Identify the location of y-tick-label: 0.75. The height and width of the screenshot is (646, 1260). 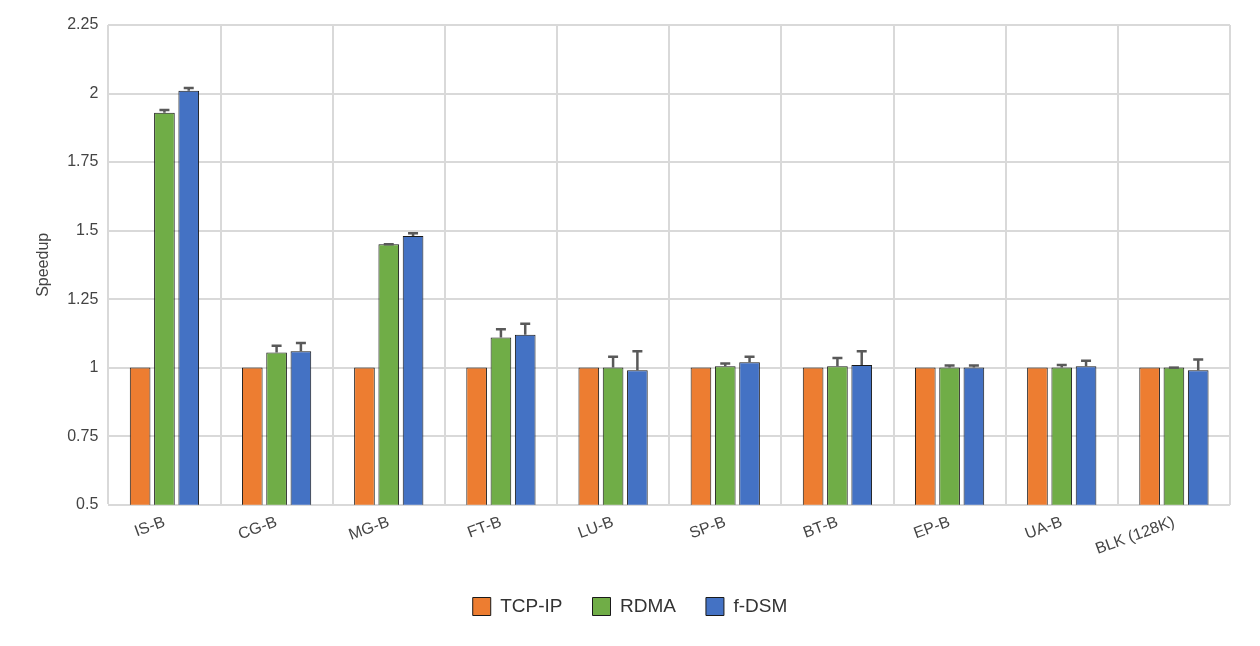
(83, 435).